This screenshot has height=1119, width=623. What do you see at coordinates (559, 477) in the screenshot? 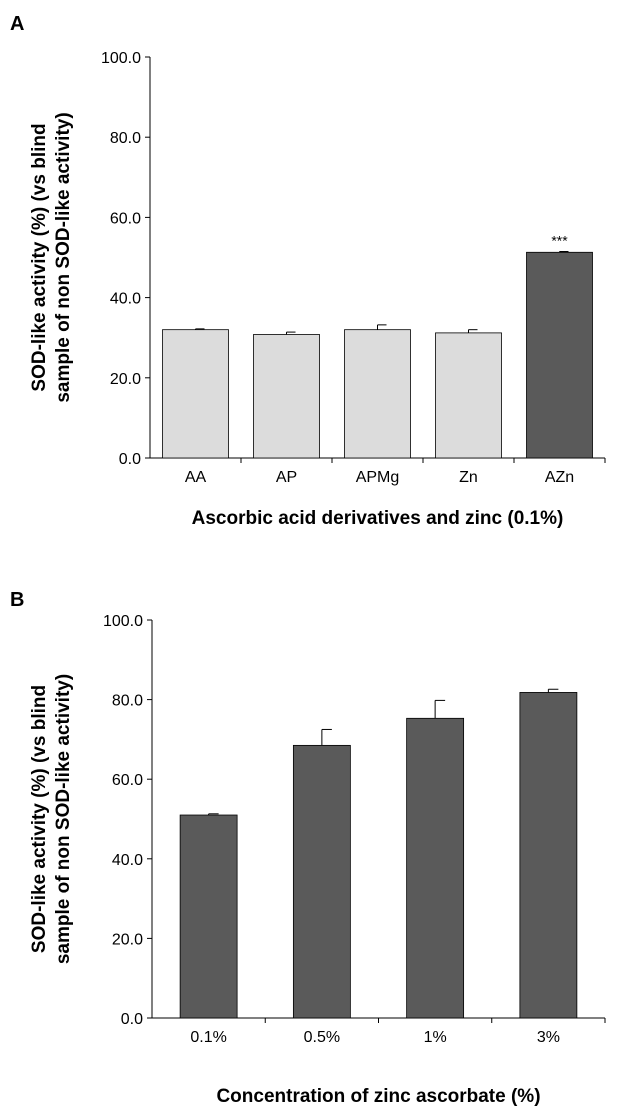
I see `x-tick-label: AZn` at bounding box center [559, 477].